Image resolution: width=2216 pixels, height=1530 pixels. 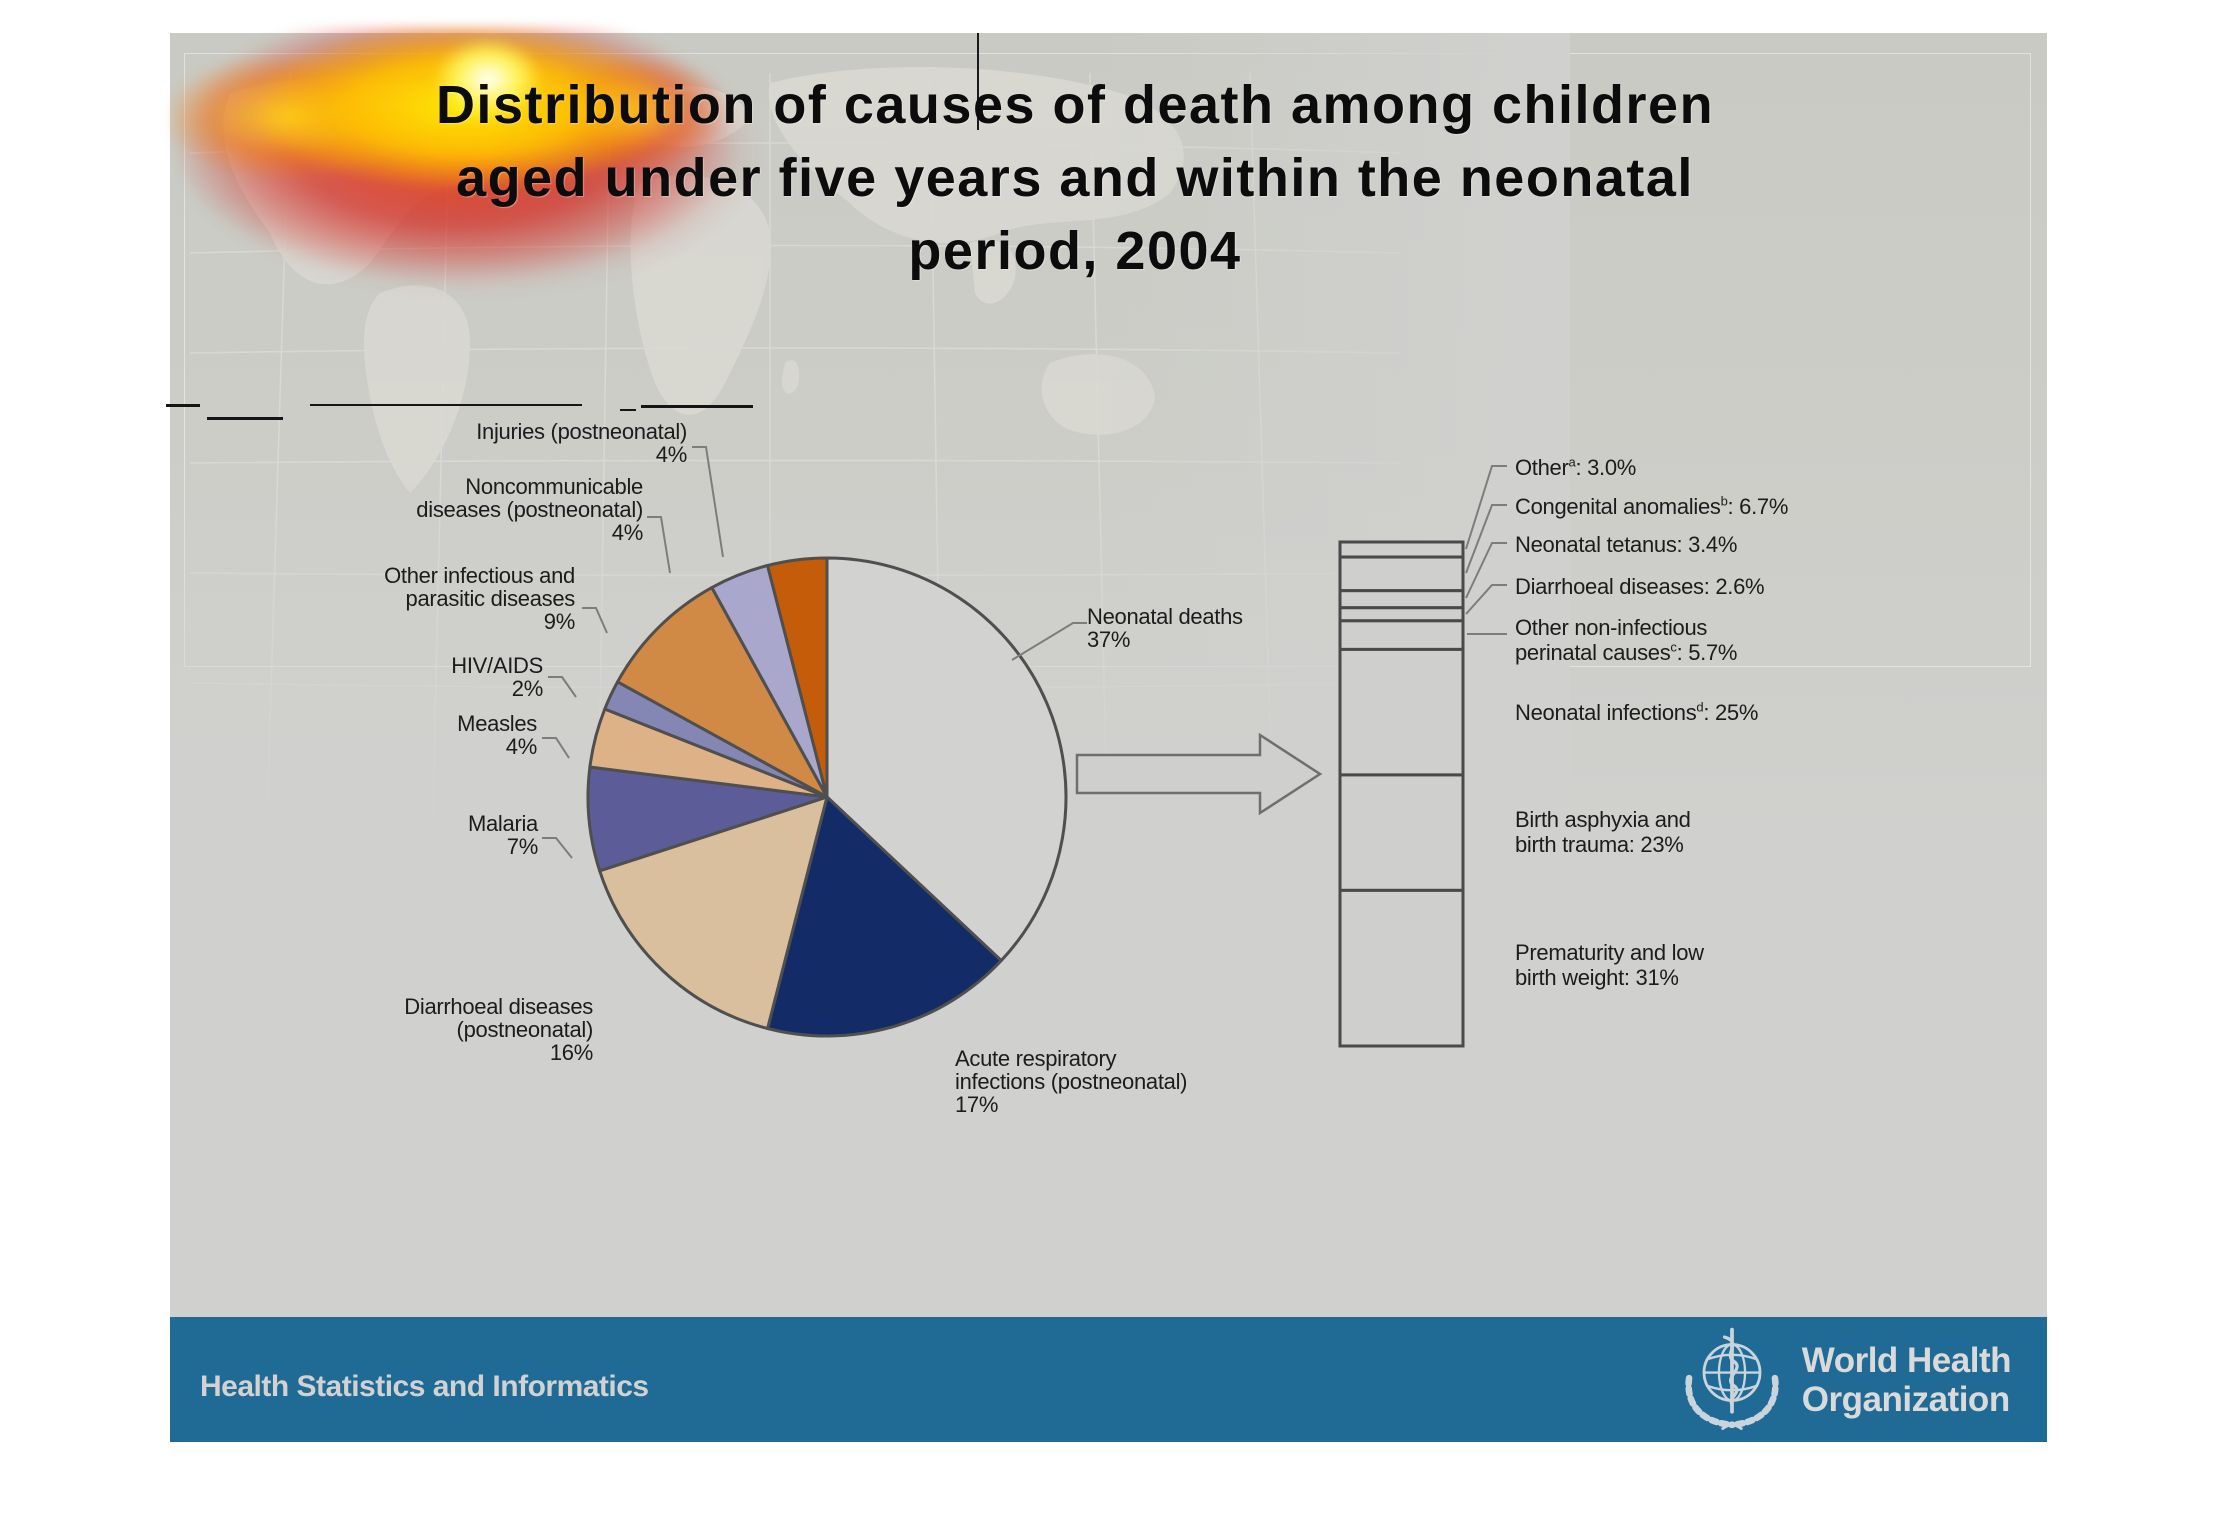 What do you see at coordinates (659, 545) in the screenshot?
I see `leader-noncommunicable` at bounding box center [659, 545].